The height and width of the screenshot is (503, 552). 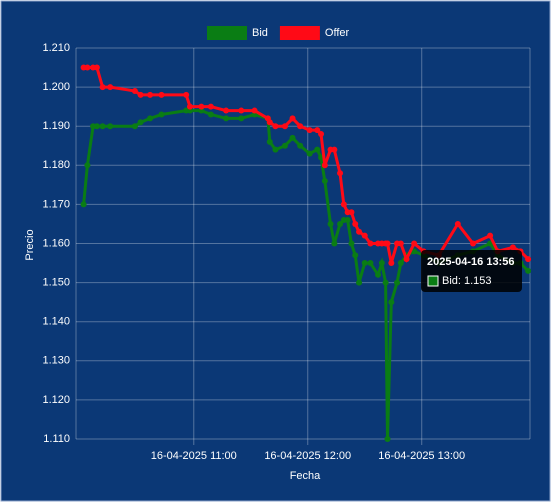 What do you see at coordinates (421, 456) in the screenshot?
I see `x-tick-label: 16-04-2025 13:00` at bounding box center [421, 456].